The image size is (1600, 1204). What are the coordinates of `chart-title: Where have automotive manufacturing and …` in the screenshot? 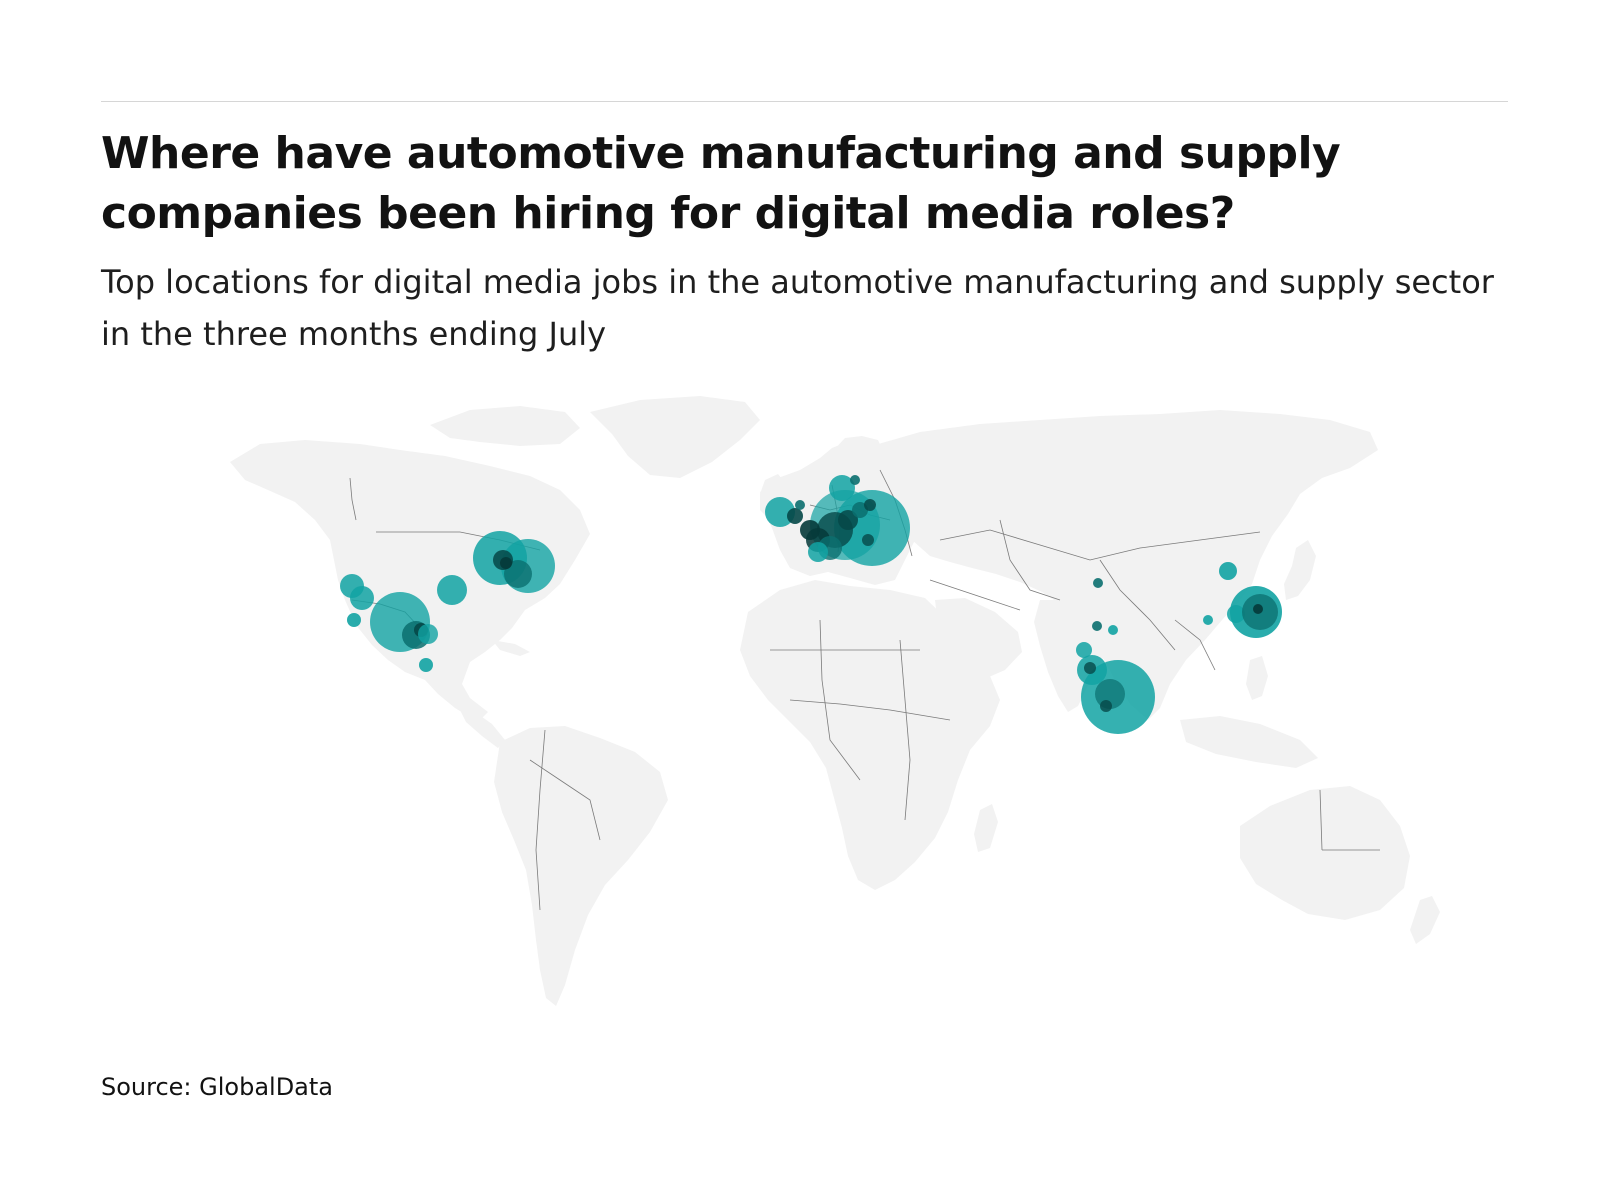 It's located at (721, 183).